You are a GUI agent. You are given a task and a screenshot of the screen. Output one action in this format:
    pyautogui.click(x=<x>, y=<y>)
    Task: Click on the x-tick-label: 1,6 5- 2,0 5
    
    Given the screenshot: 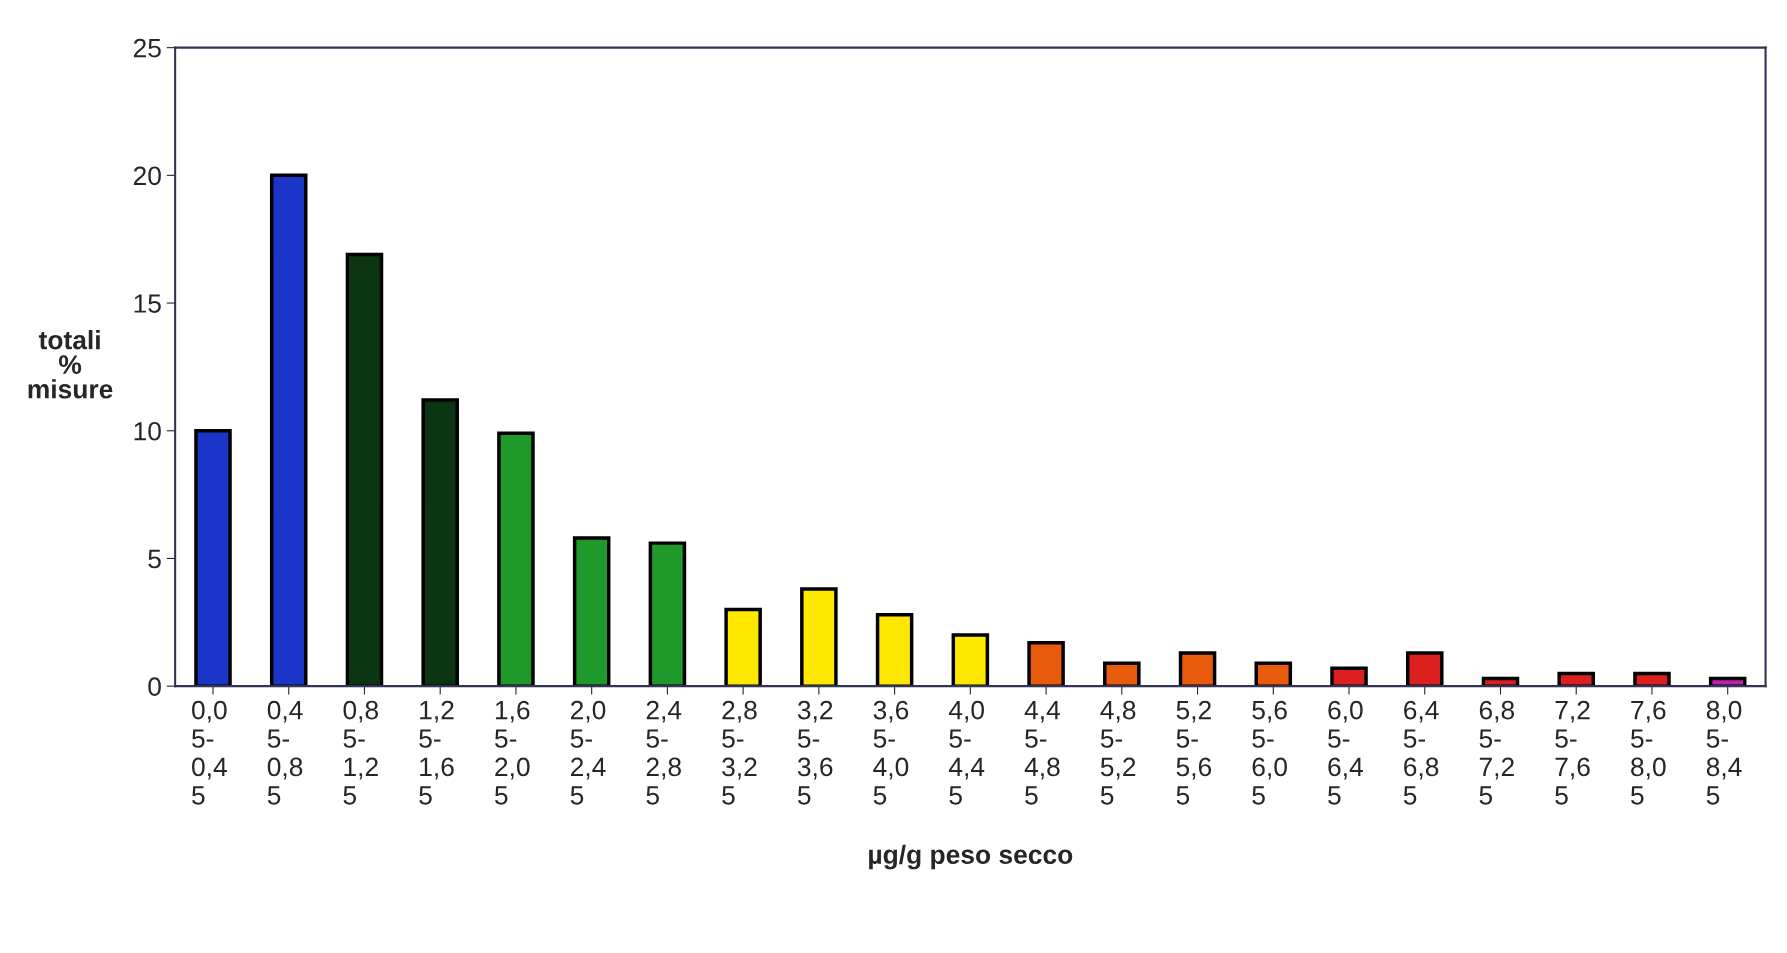 What is the action you would take?
    pyautogui.click(x=512, y=752)
    